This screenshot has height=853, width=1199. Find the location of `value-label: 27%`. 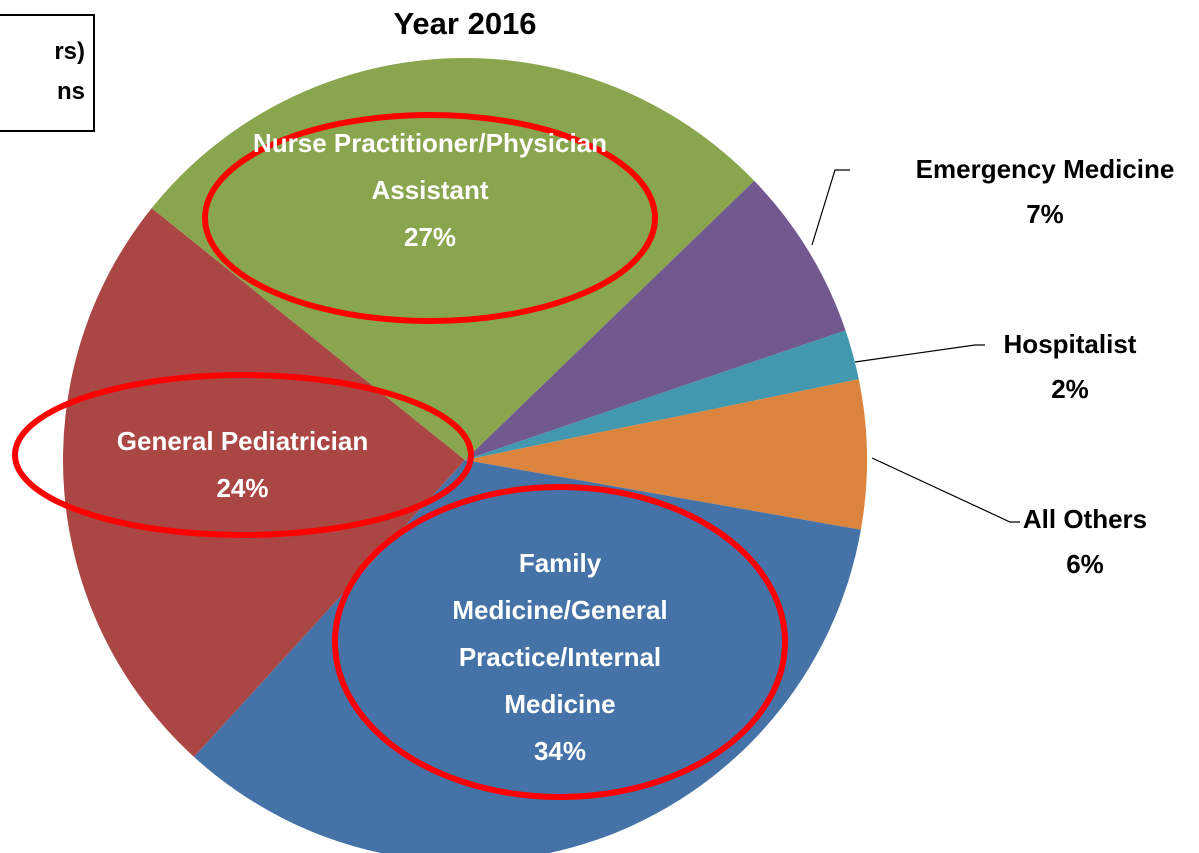

value-label: 27% is located at coordinates (430, 237).